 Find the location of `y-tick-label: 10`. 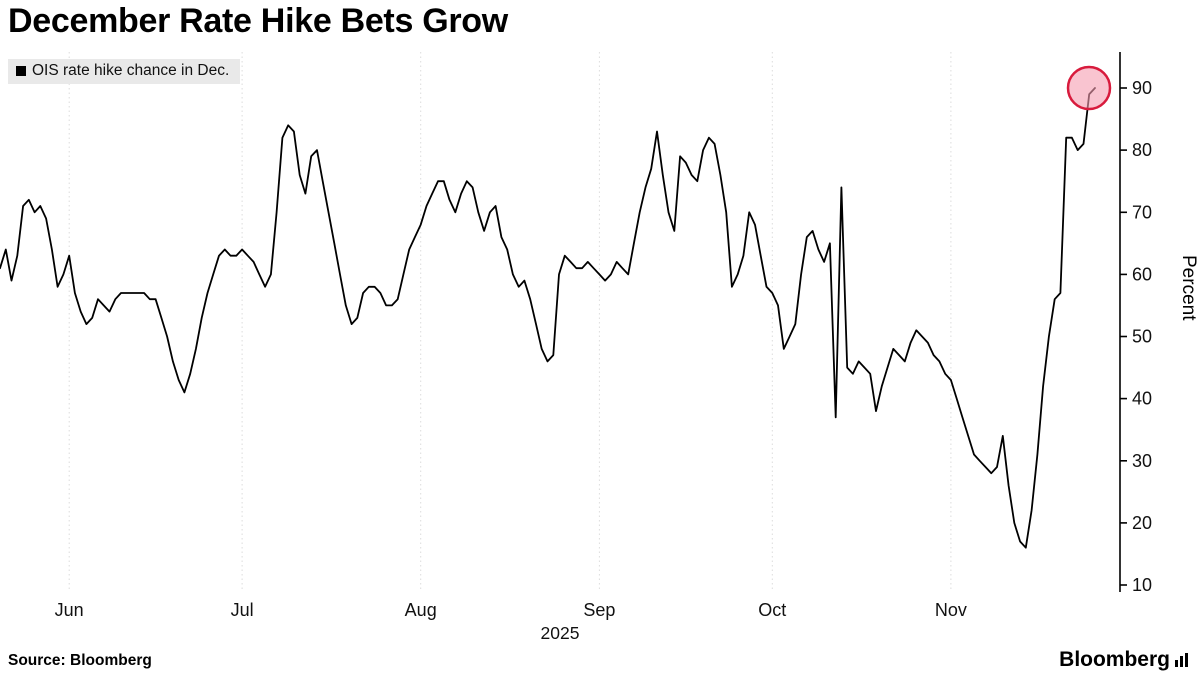

y-tick-label: 10 is located at coordinates (1142, 585).